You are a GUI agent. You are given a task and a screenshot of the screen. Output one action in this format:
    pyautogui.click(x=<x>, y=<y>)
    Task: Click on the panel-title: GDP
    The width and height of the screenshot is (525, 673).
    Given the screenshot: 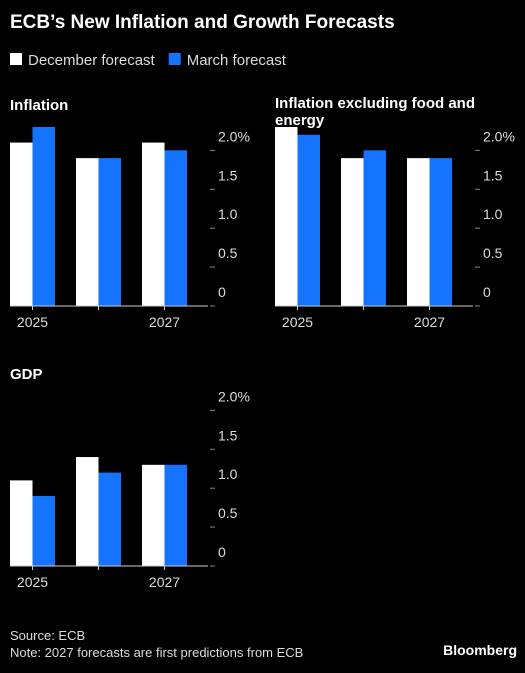 What is the action you would take?
    pyautogui.click(x=26, y=374)
    